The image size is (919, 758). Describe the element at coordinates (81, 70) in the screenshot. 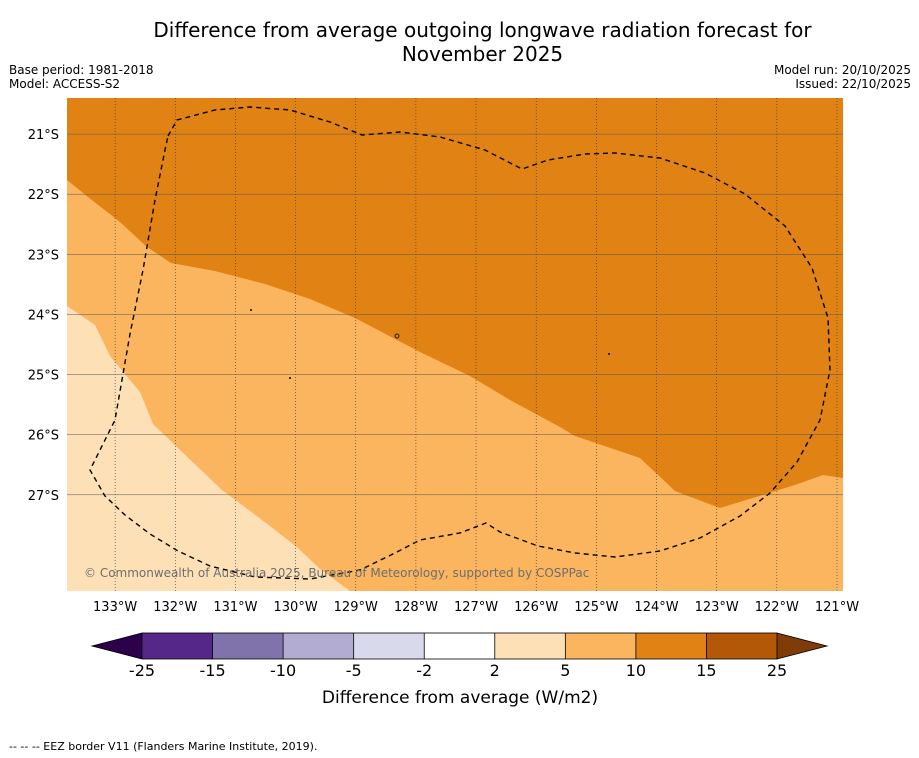

I see `base-period: Base period: 1981-2018` at that location.